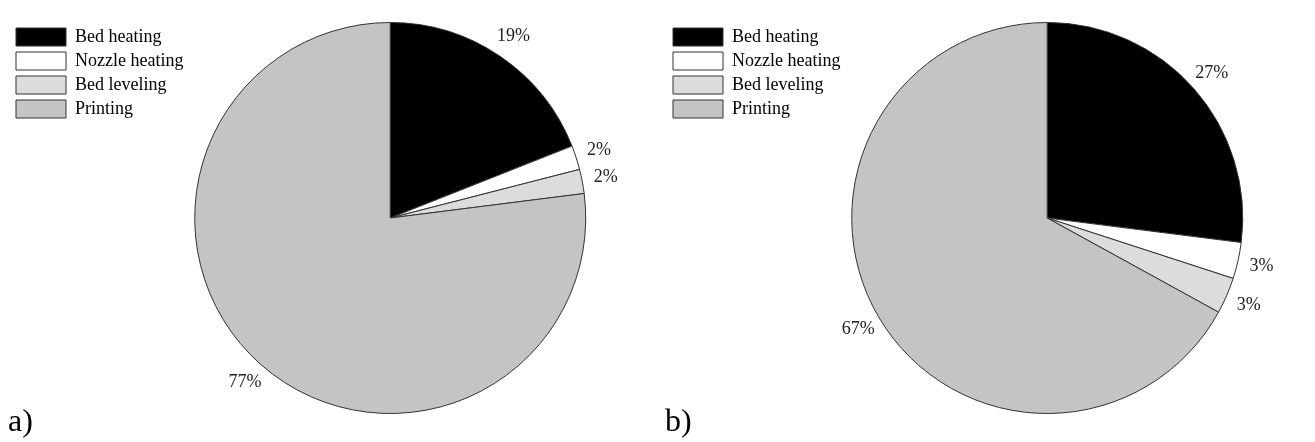  I want to click on data-label: 19%, so click(514, 35).